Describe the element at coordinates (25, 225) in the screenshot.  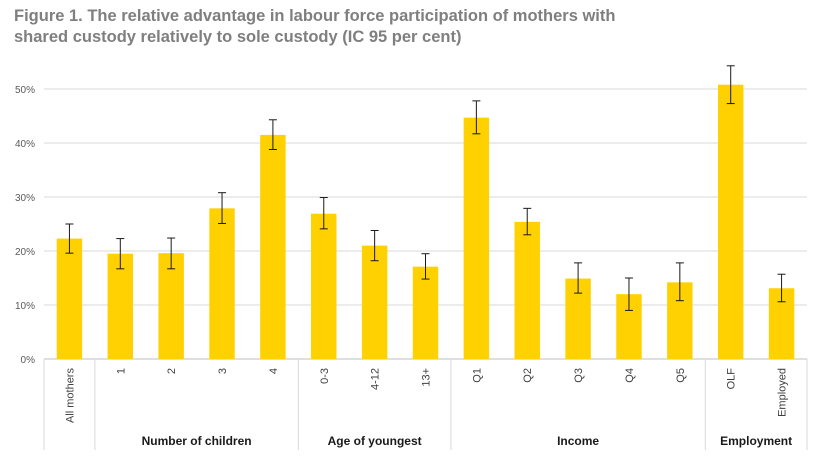
I see `y-axis-tick-labels: 0% 10% 20% 30% 40% 50%` at that location.